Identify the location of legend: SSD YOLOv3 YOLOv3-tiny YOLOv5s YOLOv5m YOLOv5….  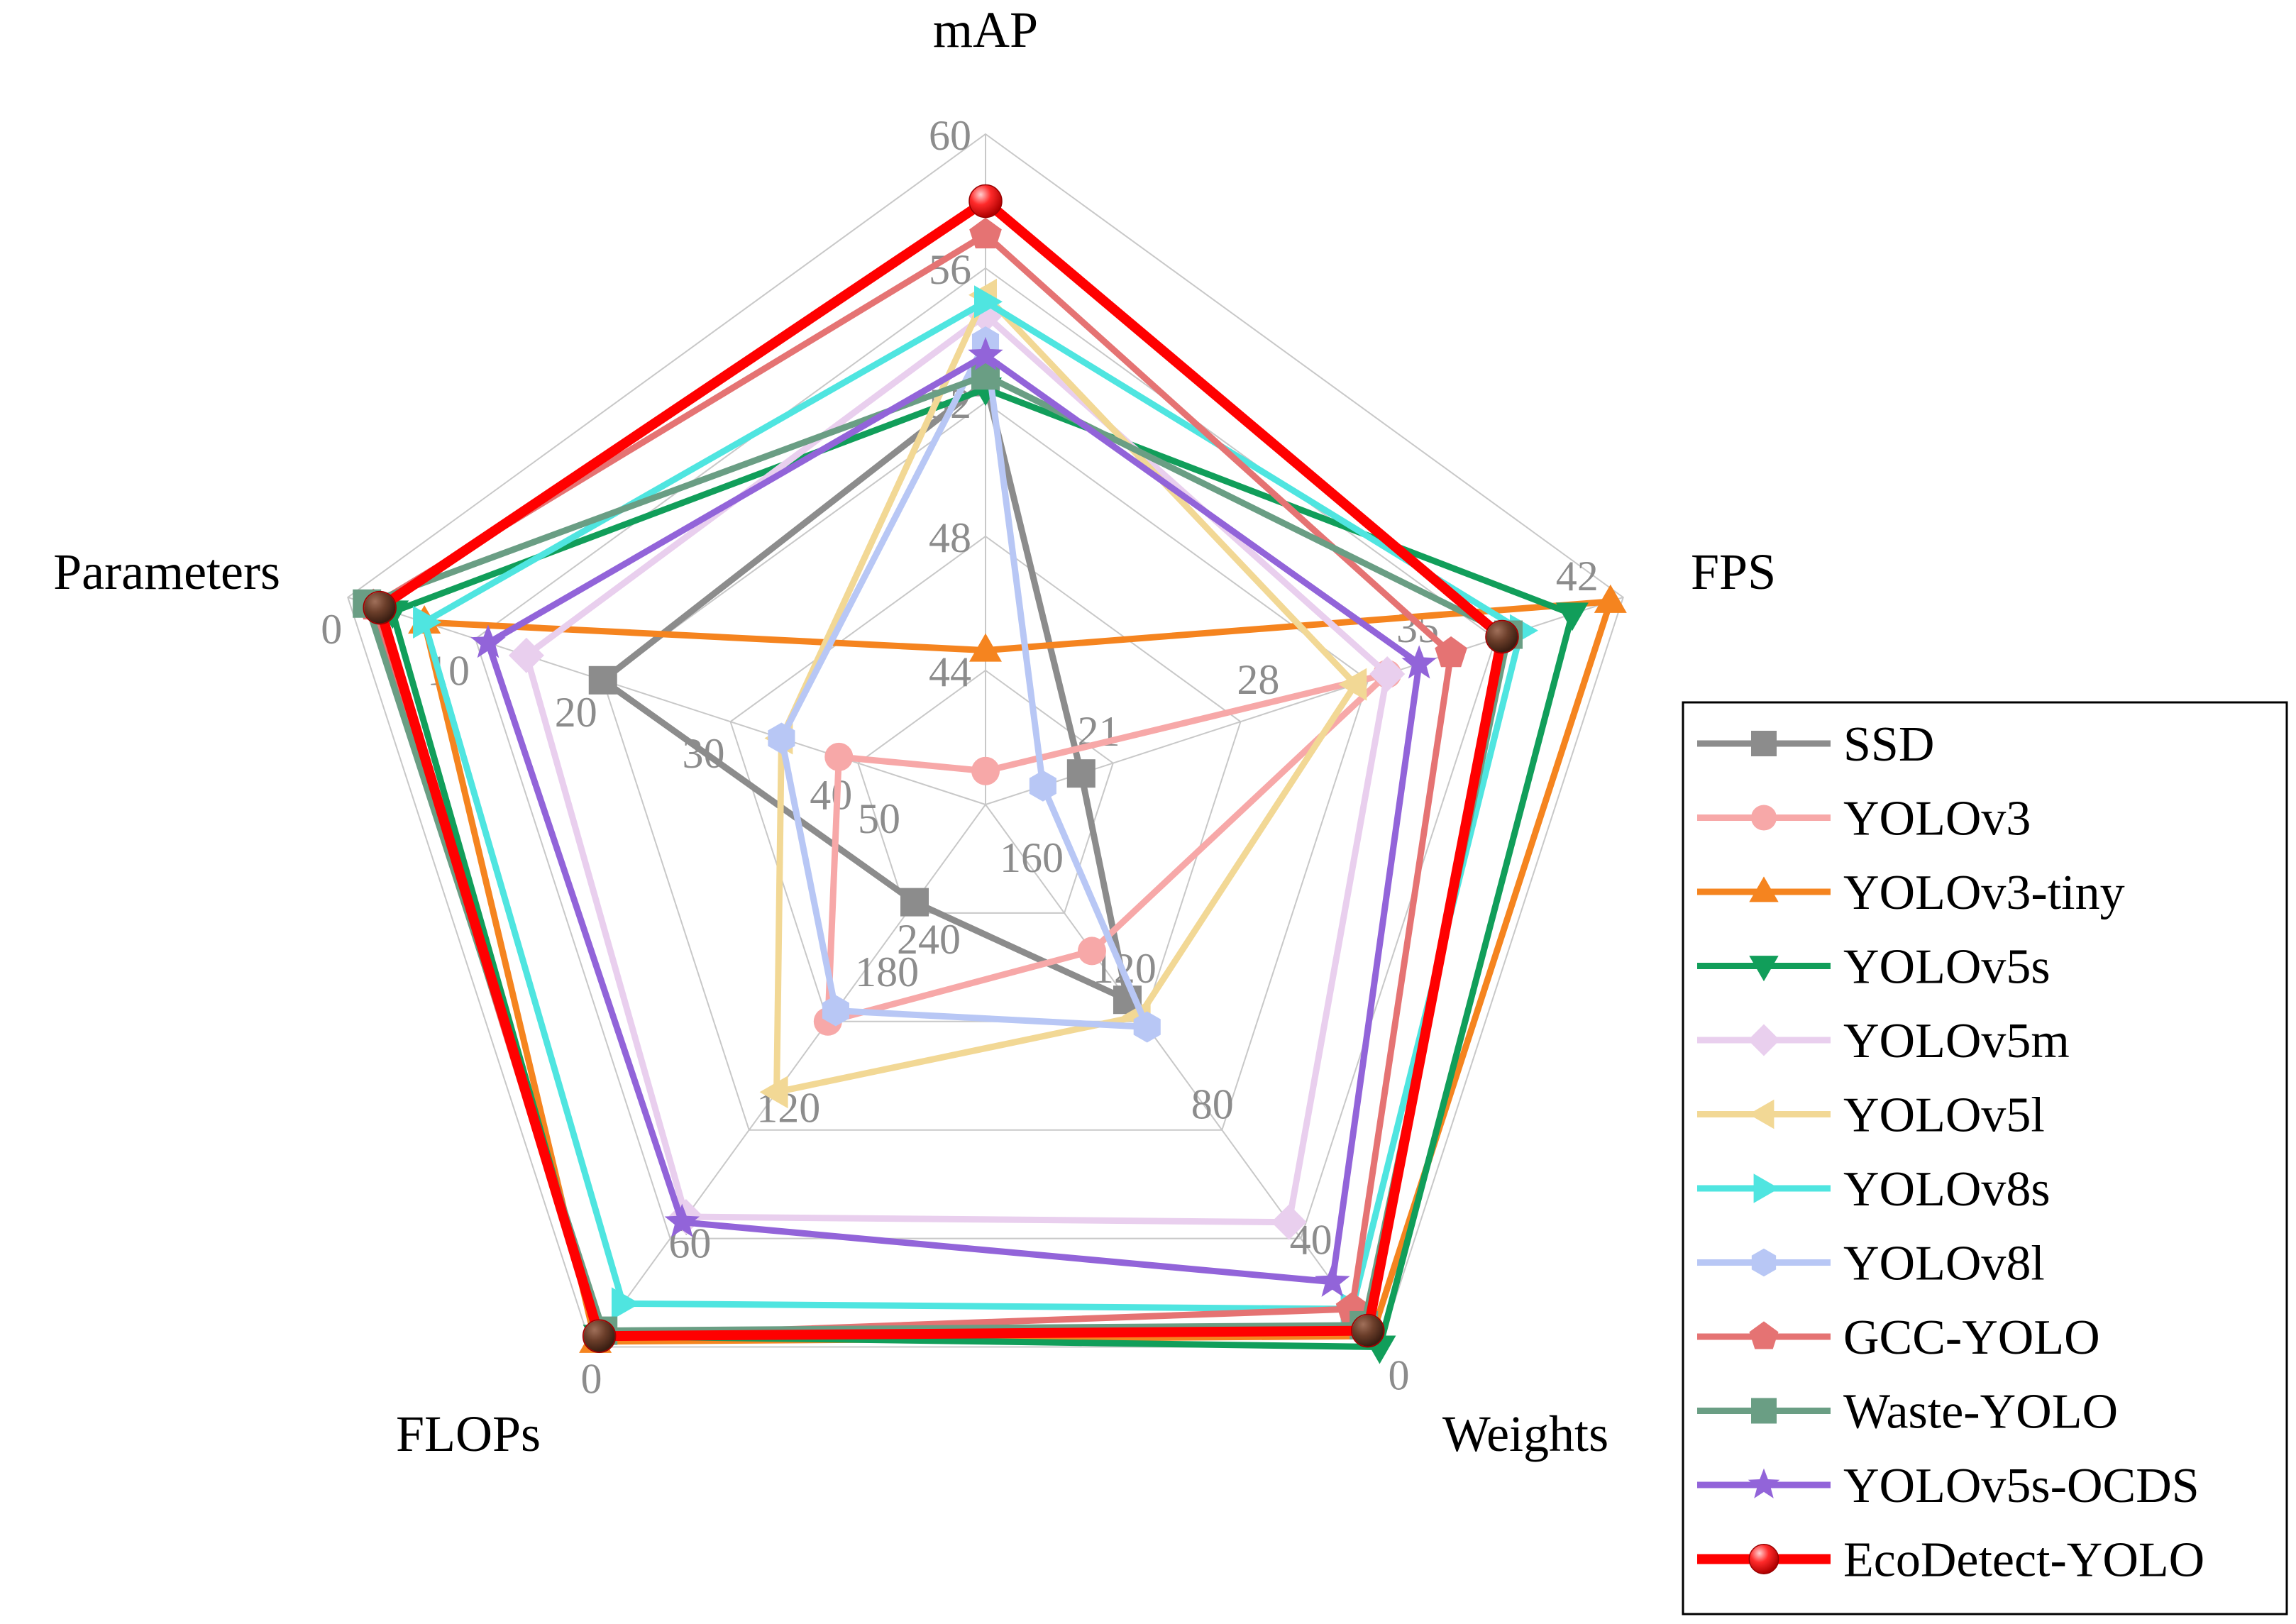
(1985, 1158).